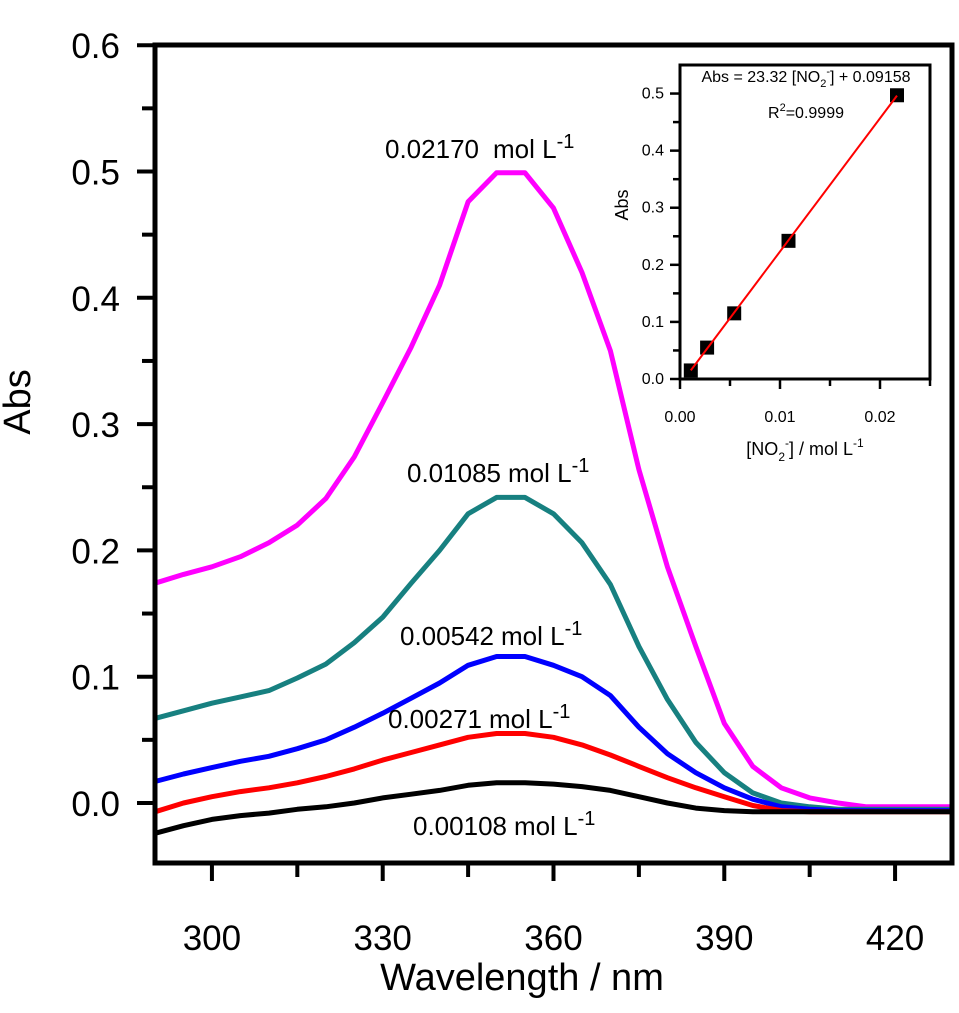 This screenshot has width=959, height=1013. What do you see at coordinates (479, 147) in the screenshot?
I see `series-label: 0.02170 mol L-1` at bounding box center [479, 147].